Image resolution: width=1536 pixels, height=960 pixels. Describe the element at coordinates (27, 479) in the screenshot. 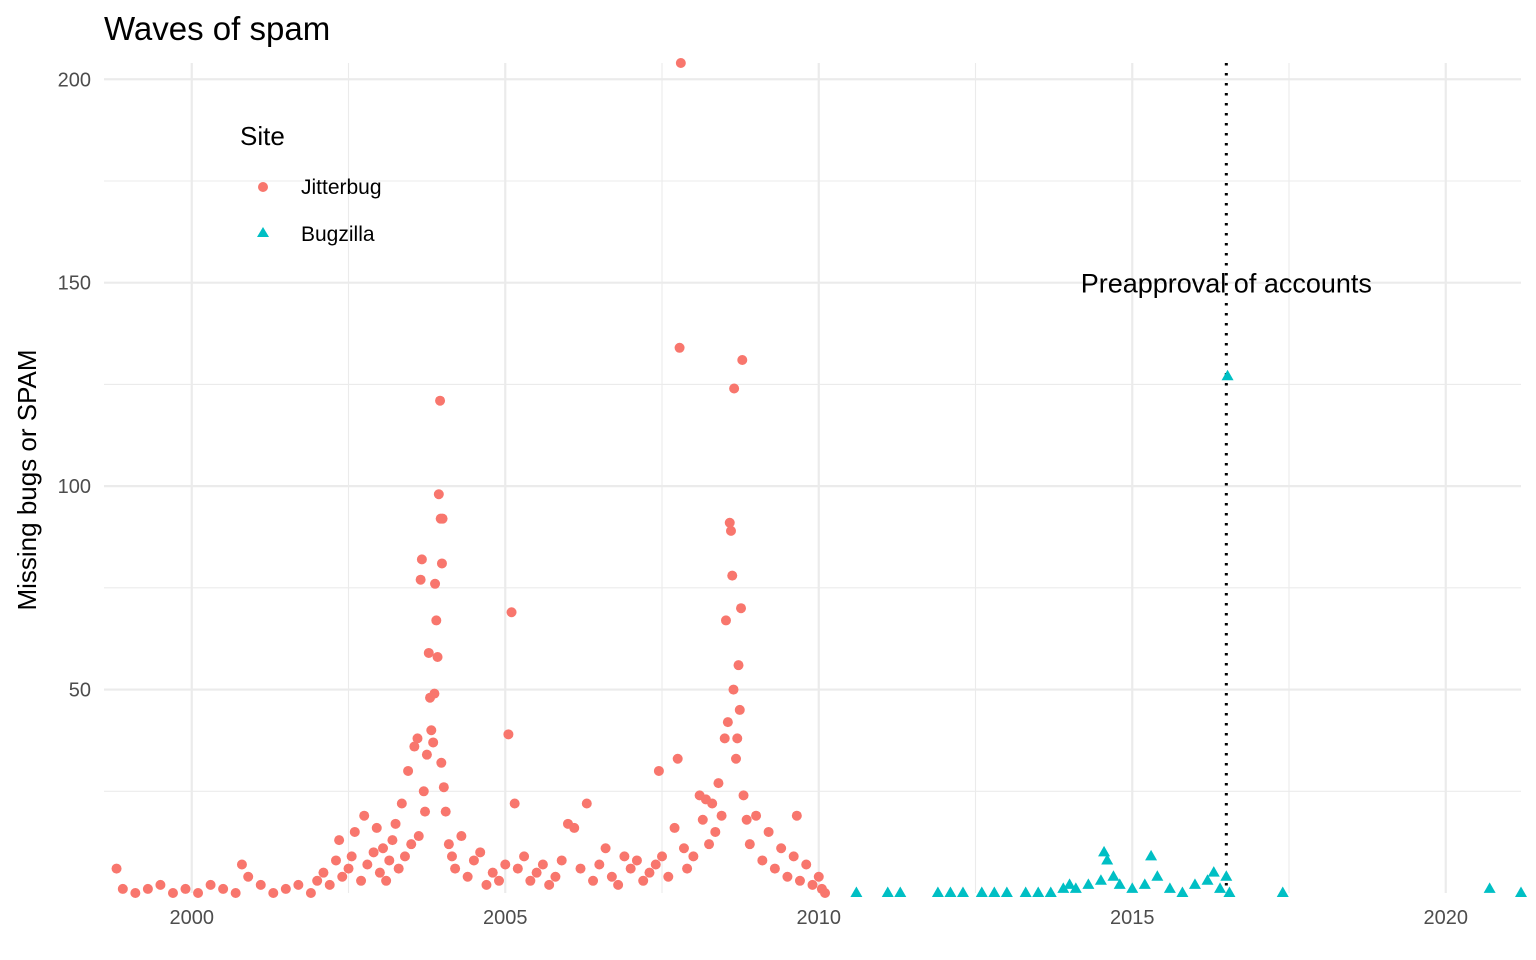

I see `y-axis-label: Missing bugs or SPAM` at that location.